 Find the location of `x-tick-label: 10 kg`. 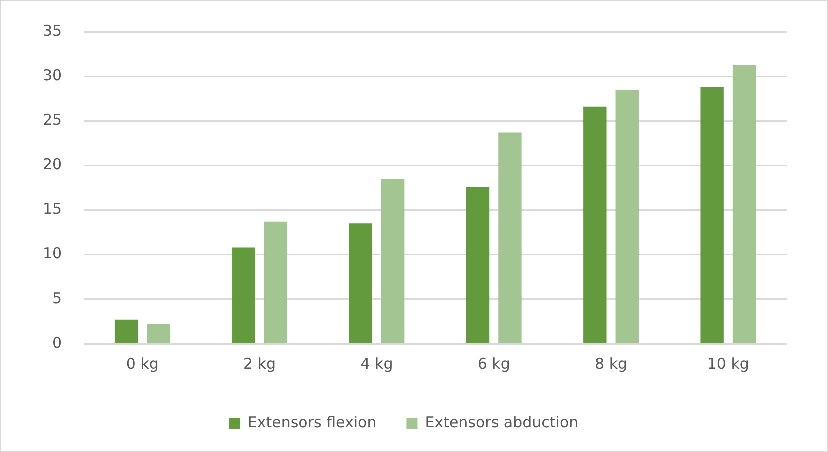

x-tick-label: 10 kg is located at coordinates (728, 363).